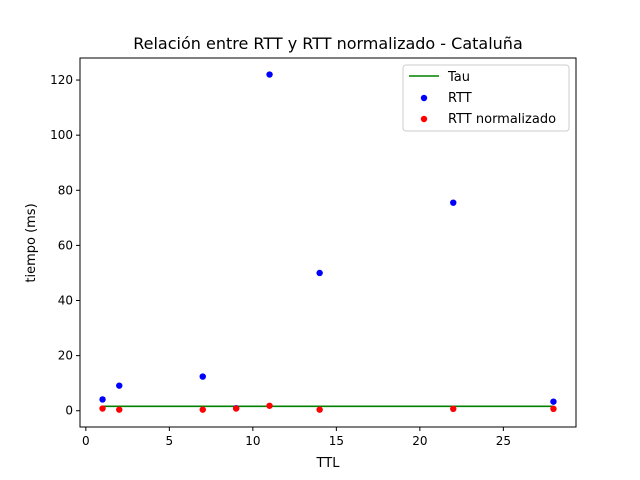  I want to click on x-tick-label: 10, so click(252, 441).